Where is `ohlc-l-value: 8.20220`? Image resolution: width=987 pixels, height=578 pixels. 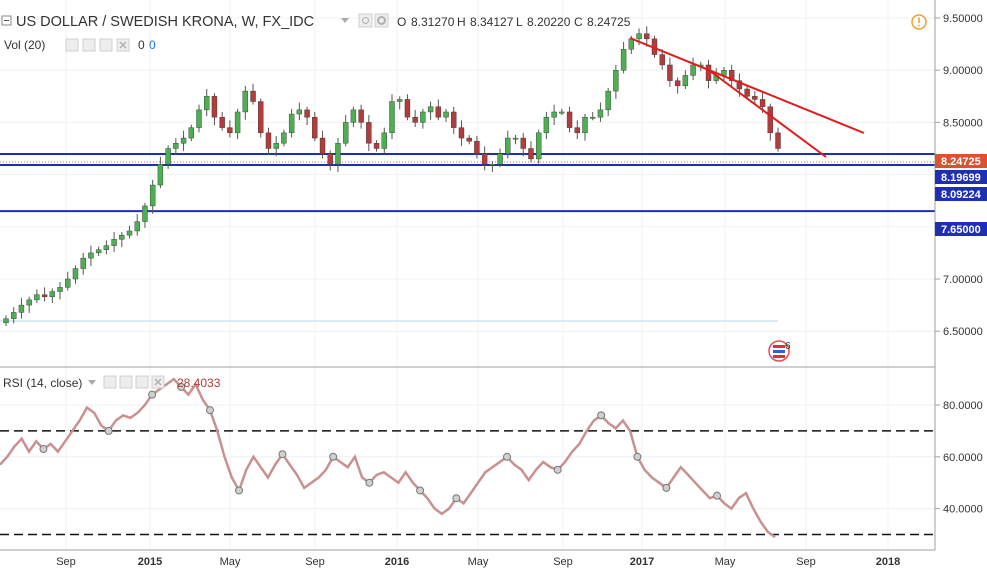 ohlc-l-value: 8.20220 is located at coordinates (549, 22).